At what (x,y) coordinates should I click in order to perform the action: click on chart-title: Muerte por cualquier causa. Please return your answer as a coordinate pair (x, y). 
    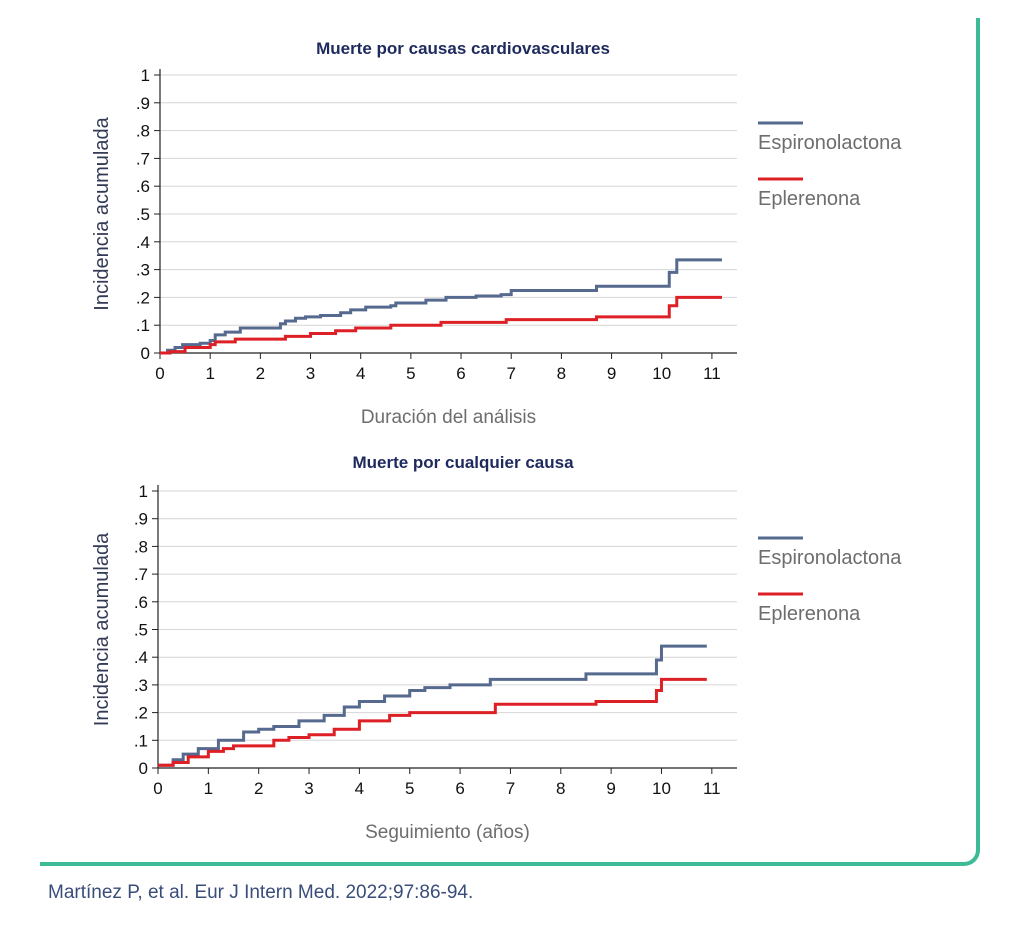
    Looking at the image, I should click on (463, 462).